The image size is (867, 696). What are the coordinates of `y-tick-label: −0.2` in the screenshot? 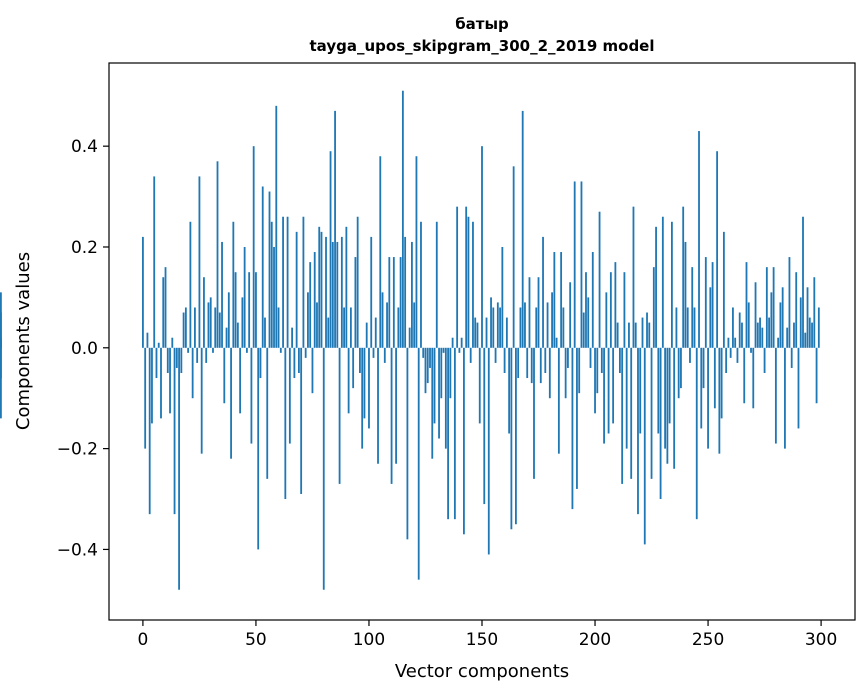 It's located at (77, 450).